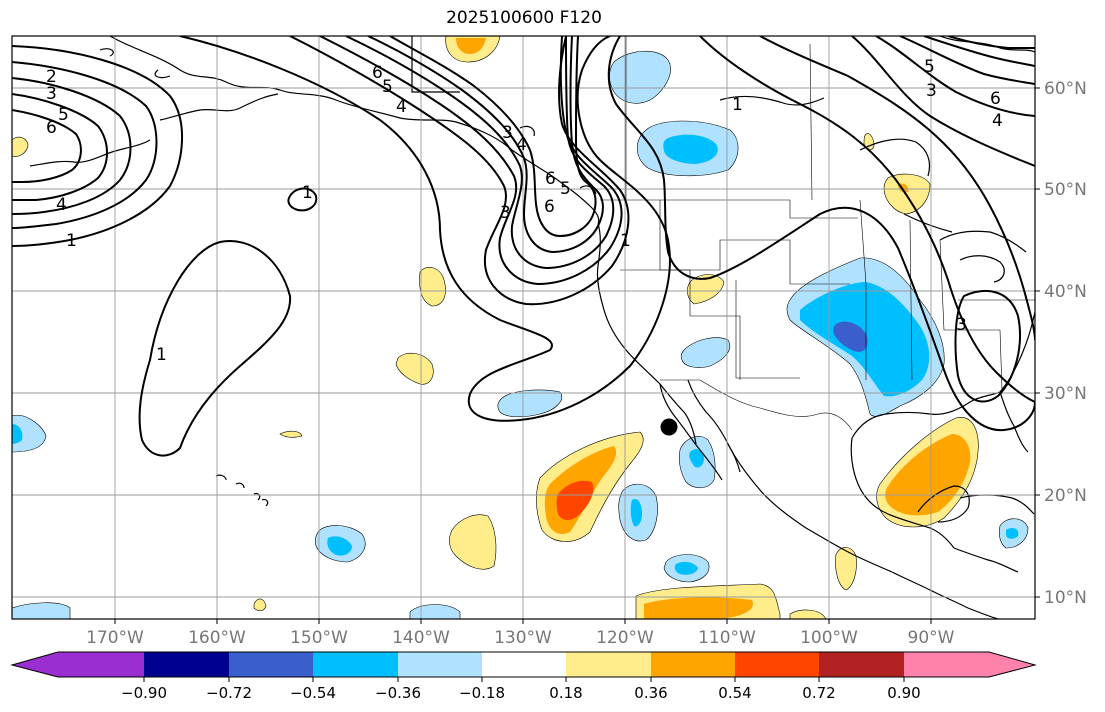  Describe the element at coordinates (524, 18) in the screenshot. I see `plot-title: 2025100600 F120` at that location.